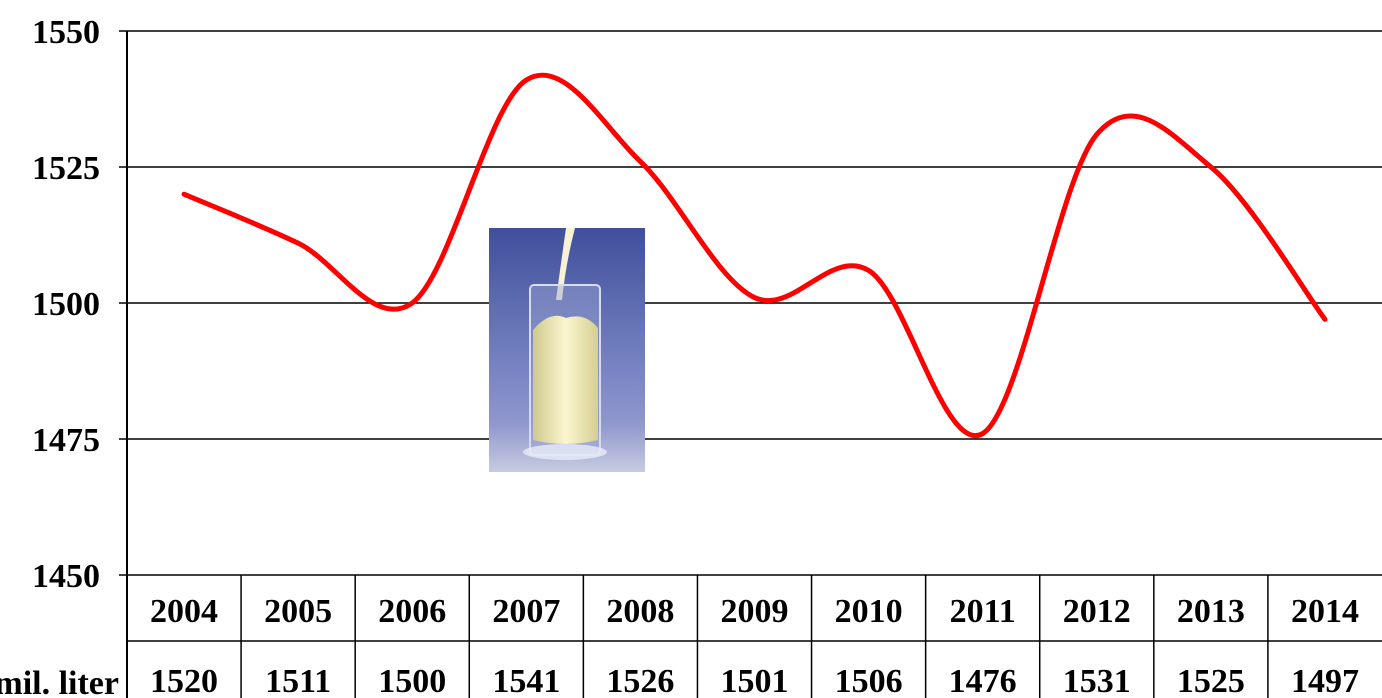  I want to click on data-label: 1476, so click(983, 680).